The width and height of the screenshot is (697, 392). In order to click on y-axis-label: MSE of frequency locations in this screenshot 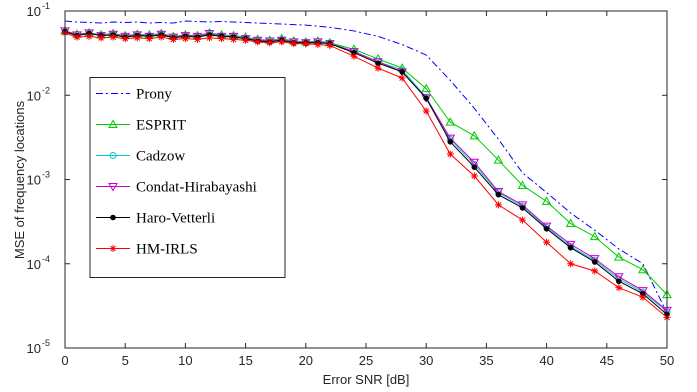, I will do `click(19, 179)`.